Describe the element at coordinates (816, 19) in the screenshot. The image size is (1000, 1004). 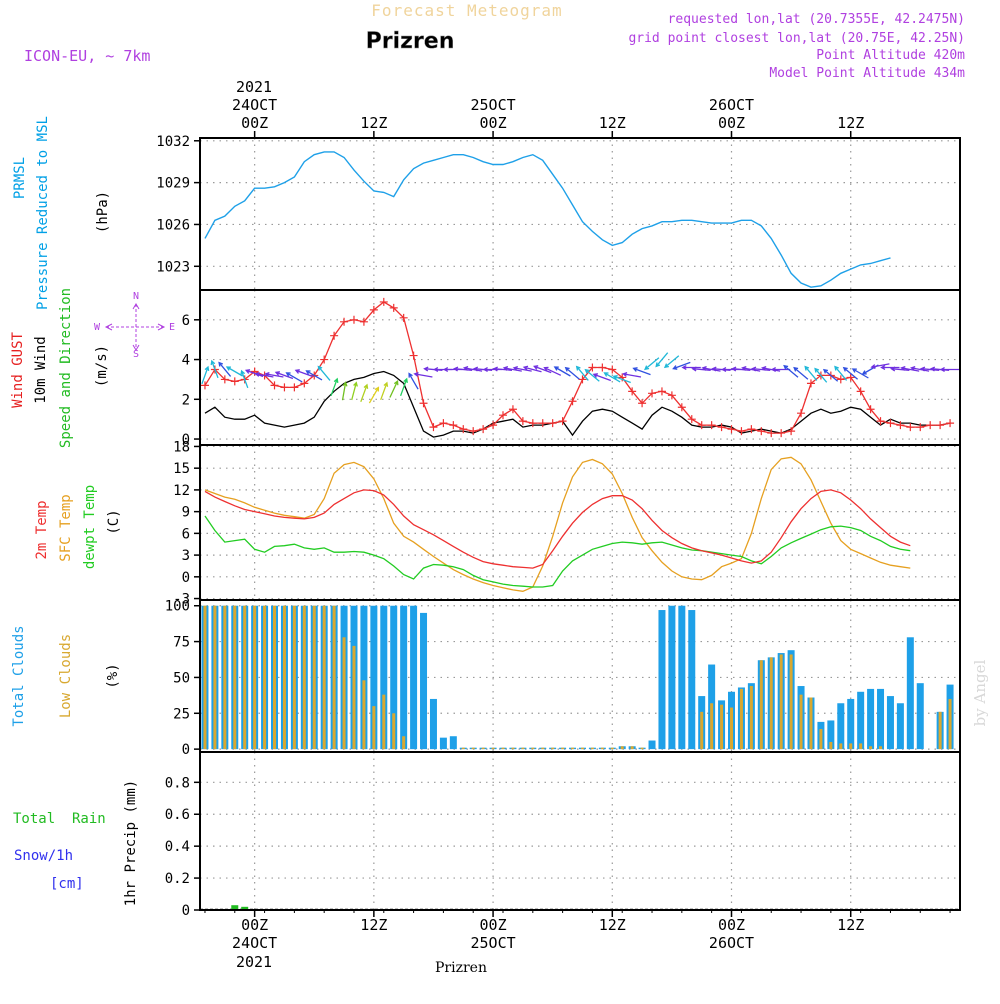
I see `requested-coords: requested lon,lat (20.7355E, 42.2475N)` at that location.